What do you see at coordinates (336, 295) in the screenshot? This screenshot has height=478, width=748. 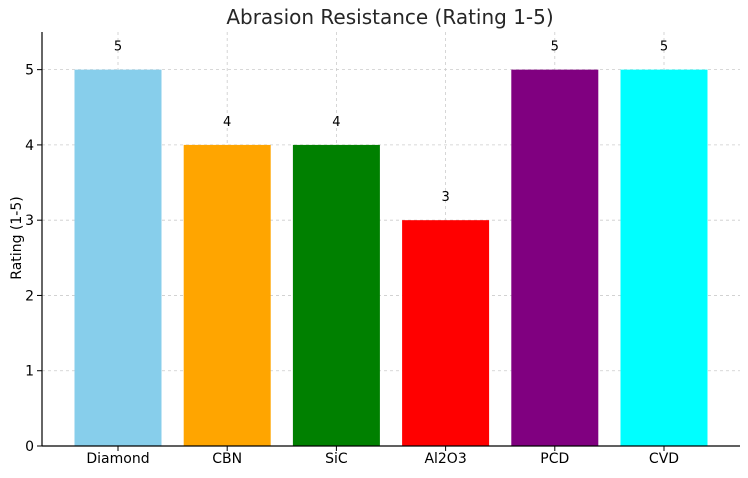 I see `bar-sic` at bounding box center [336, 295].